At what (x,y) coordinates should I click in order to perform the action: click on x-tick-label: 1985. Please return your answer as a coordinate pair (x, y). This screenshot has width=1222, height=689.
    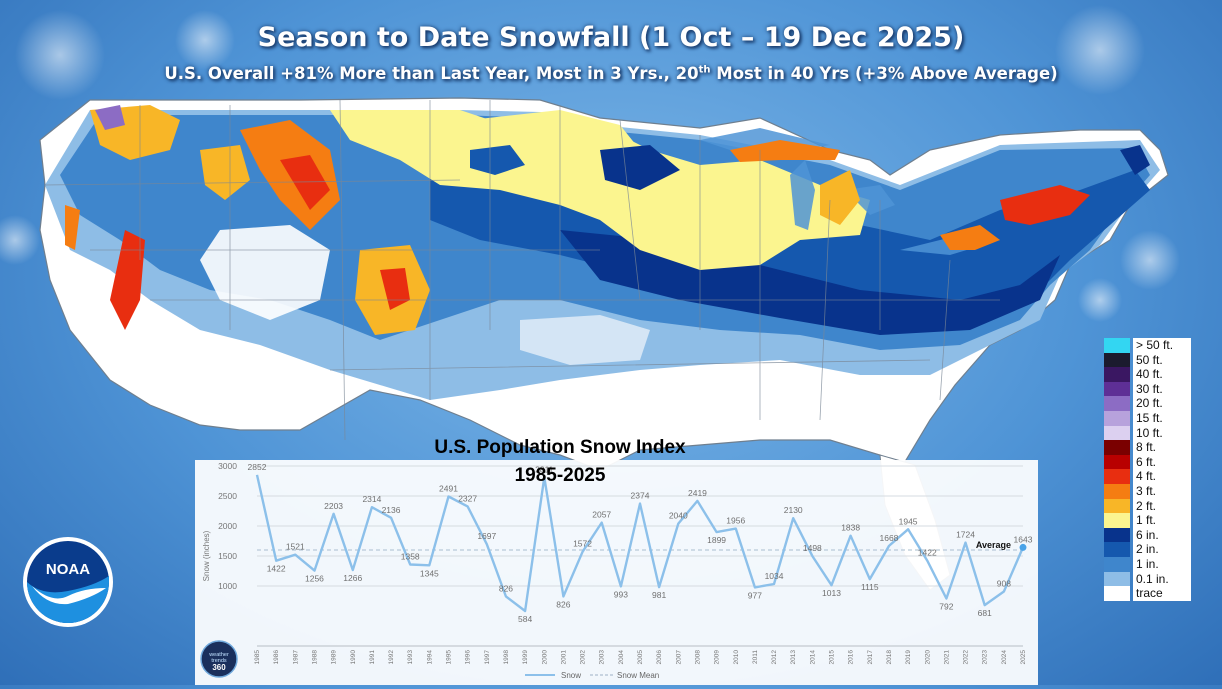
    Looking at the image, I should click on (257, 657).